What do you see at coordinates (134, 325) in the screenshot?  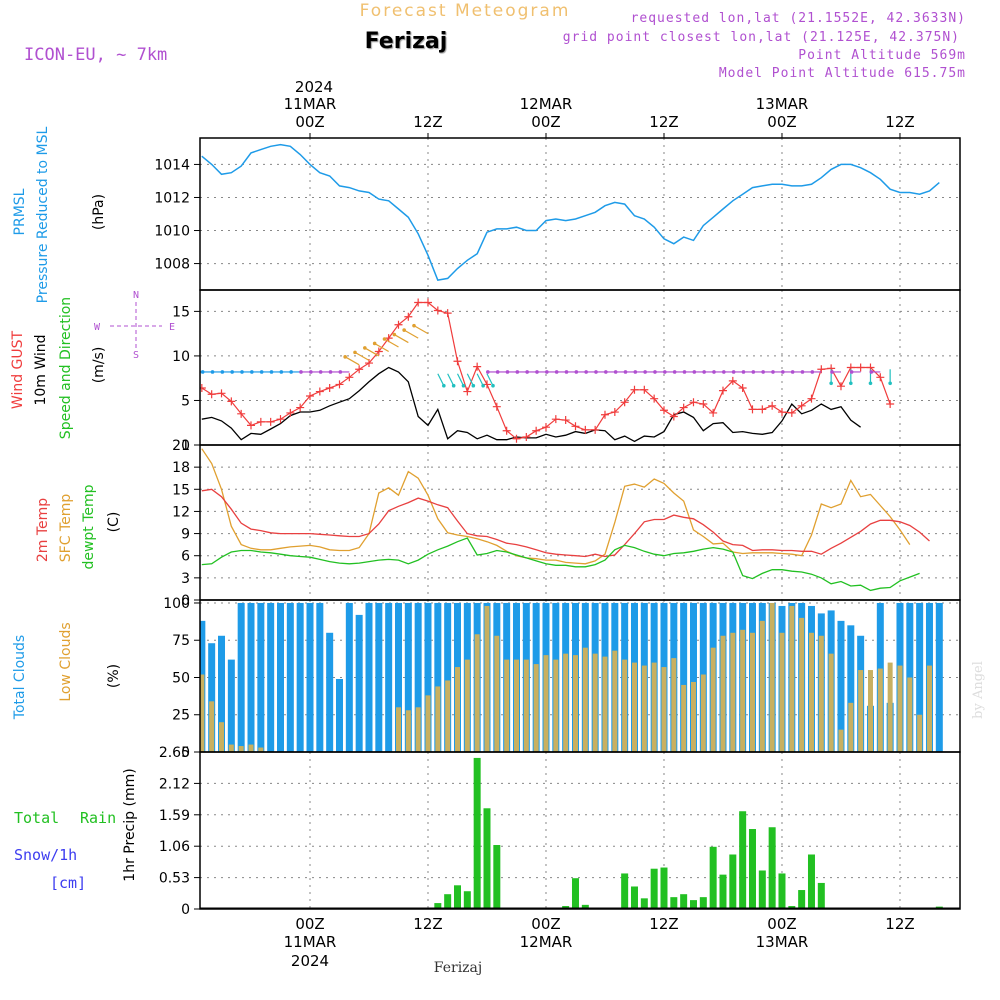 I see `wind-compass: N S W E` at bounding box center [134, 325].